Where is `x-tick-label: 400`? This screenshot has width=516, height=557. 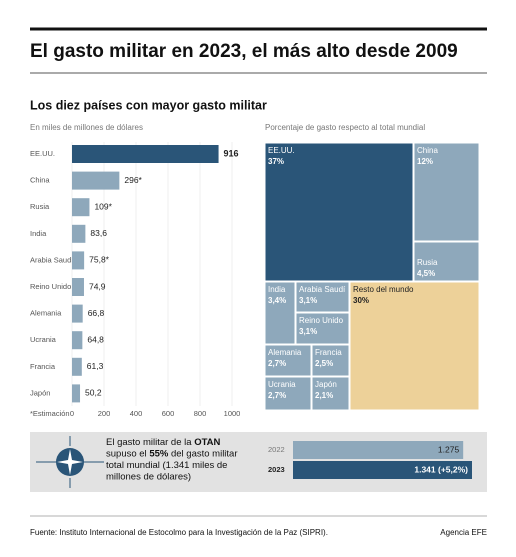
x-tick-label: 400 is located at coordinates (136, 413).